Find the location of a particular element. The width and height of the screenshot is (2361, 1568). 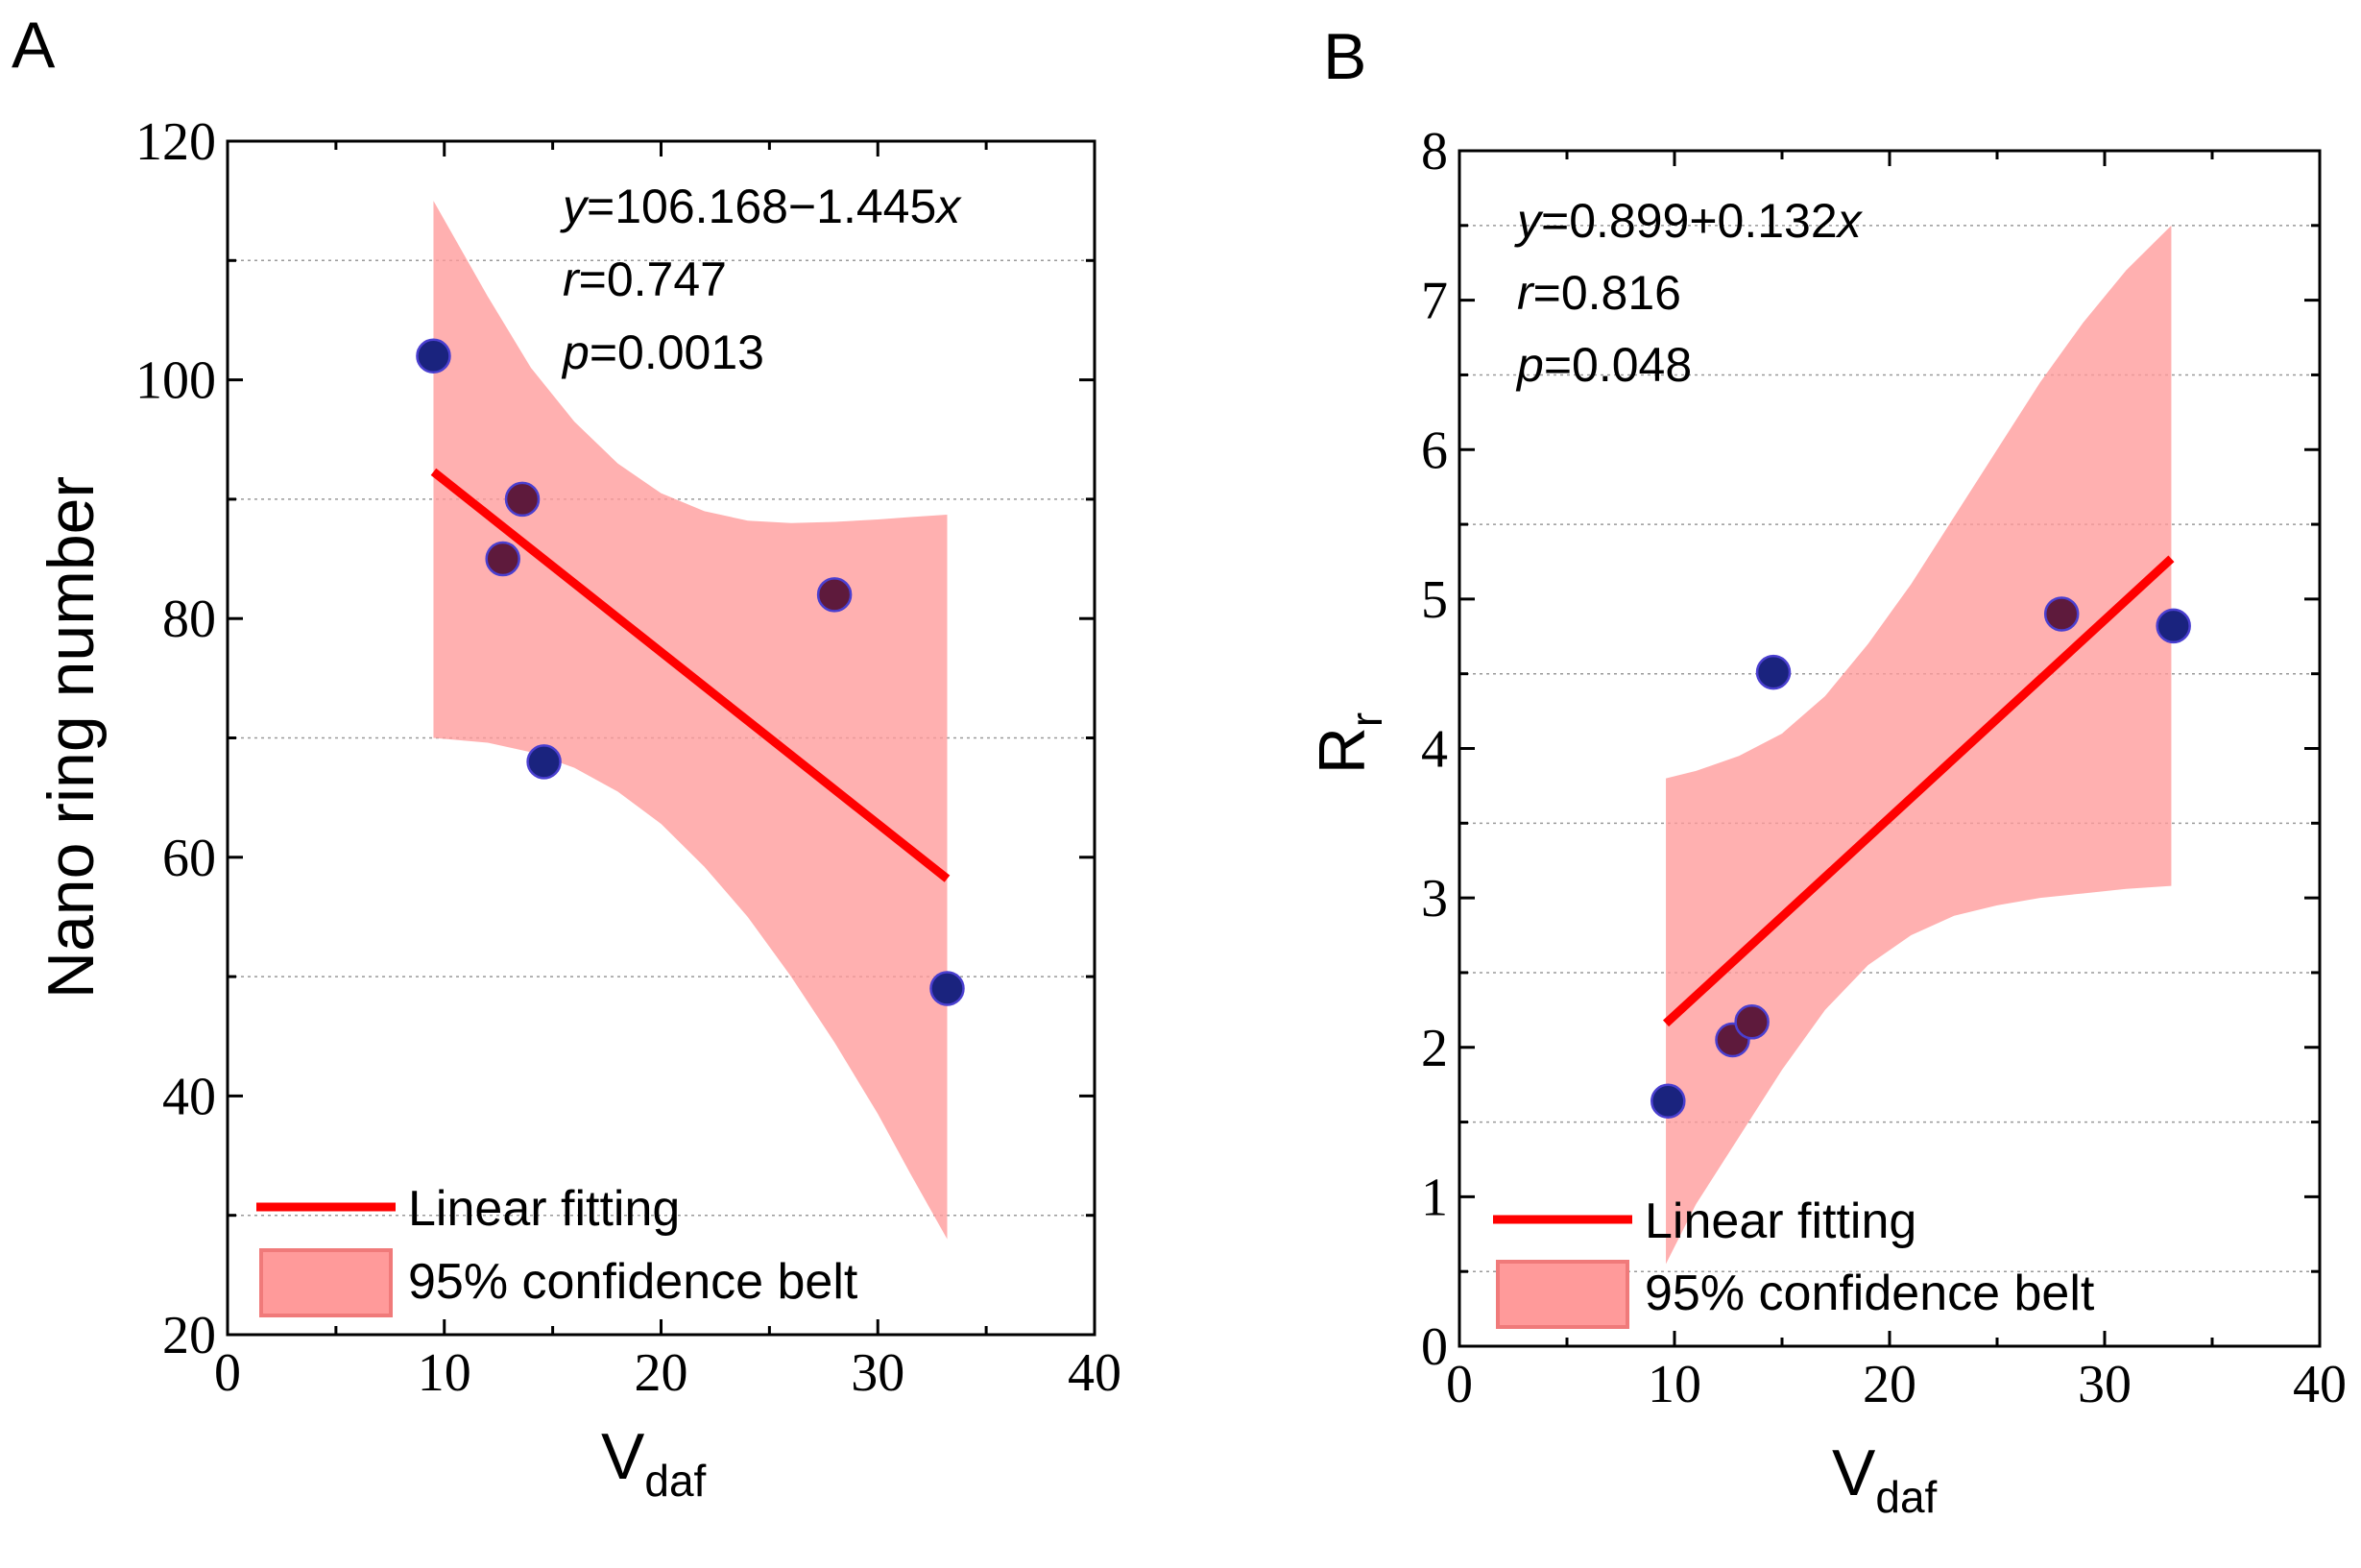

panel-b-annotation-x: x is located at coordinates (1850, 221).